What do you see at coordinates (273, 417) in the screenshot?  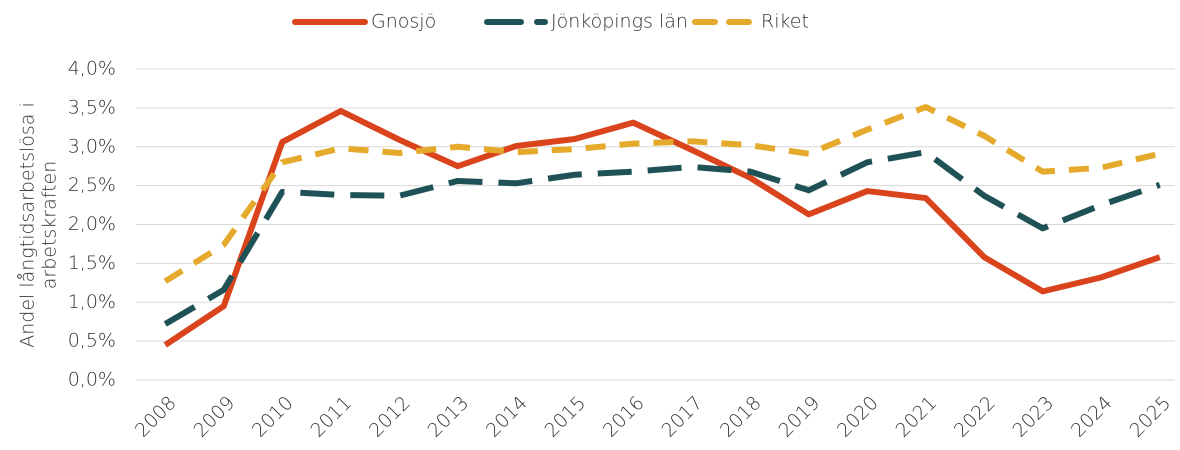 I see `x-tick-label: 2010` at bounding box center [273, 417].